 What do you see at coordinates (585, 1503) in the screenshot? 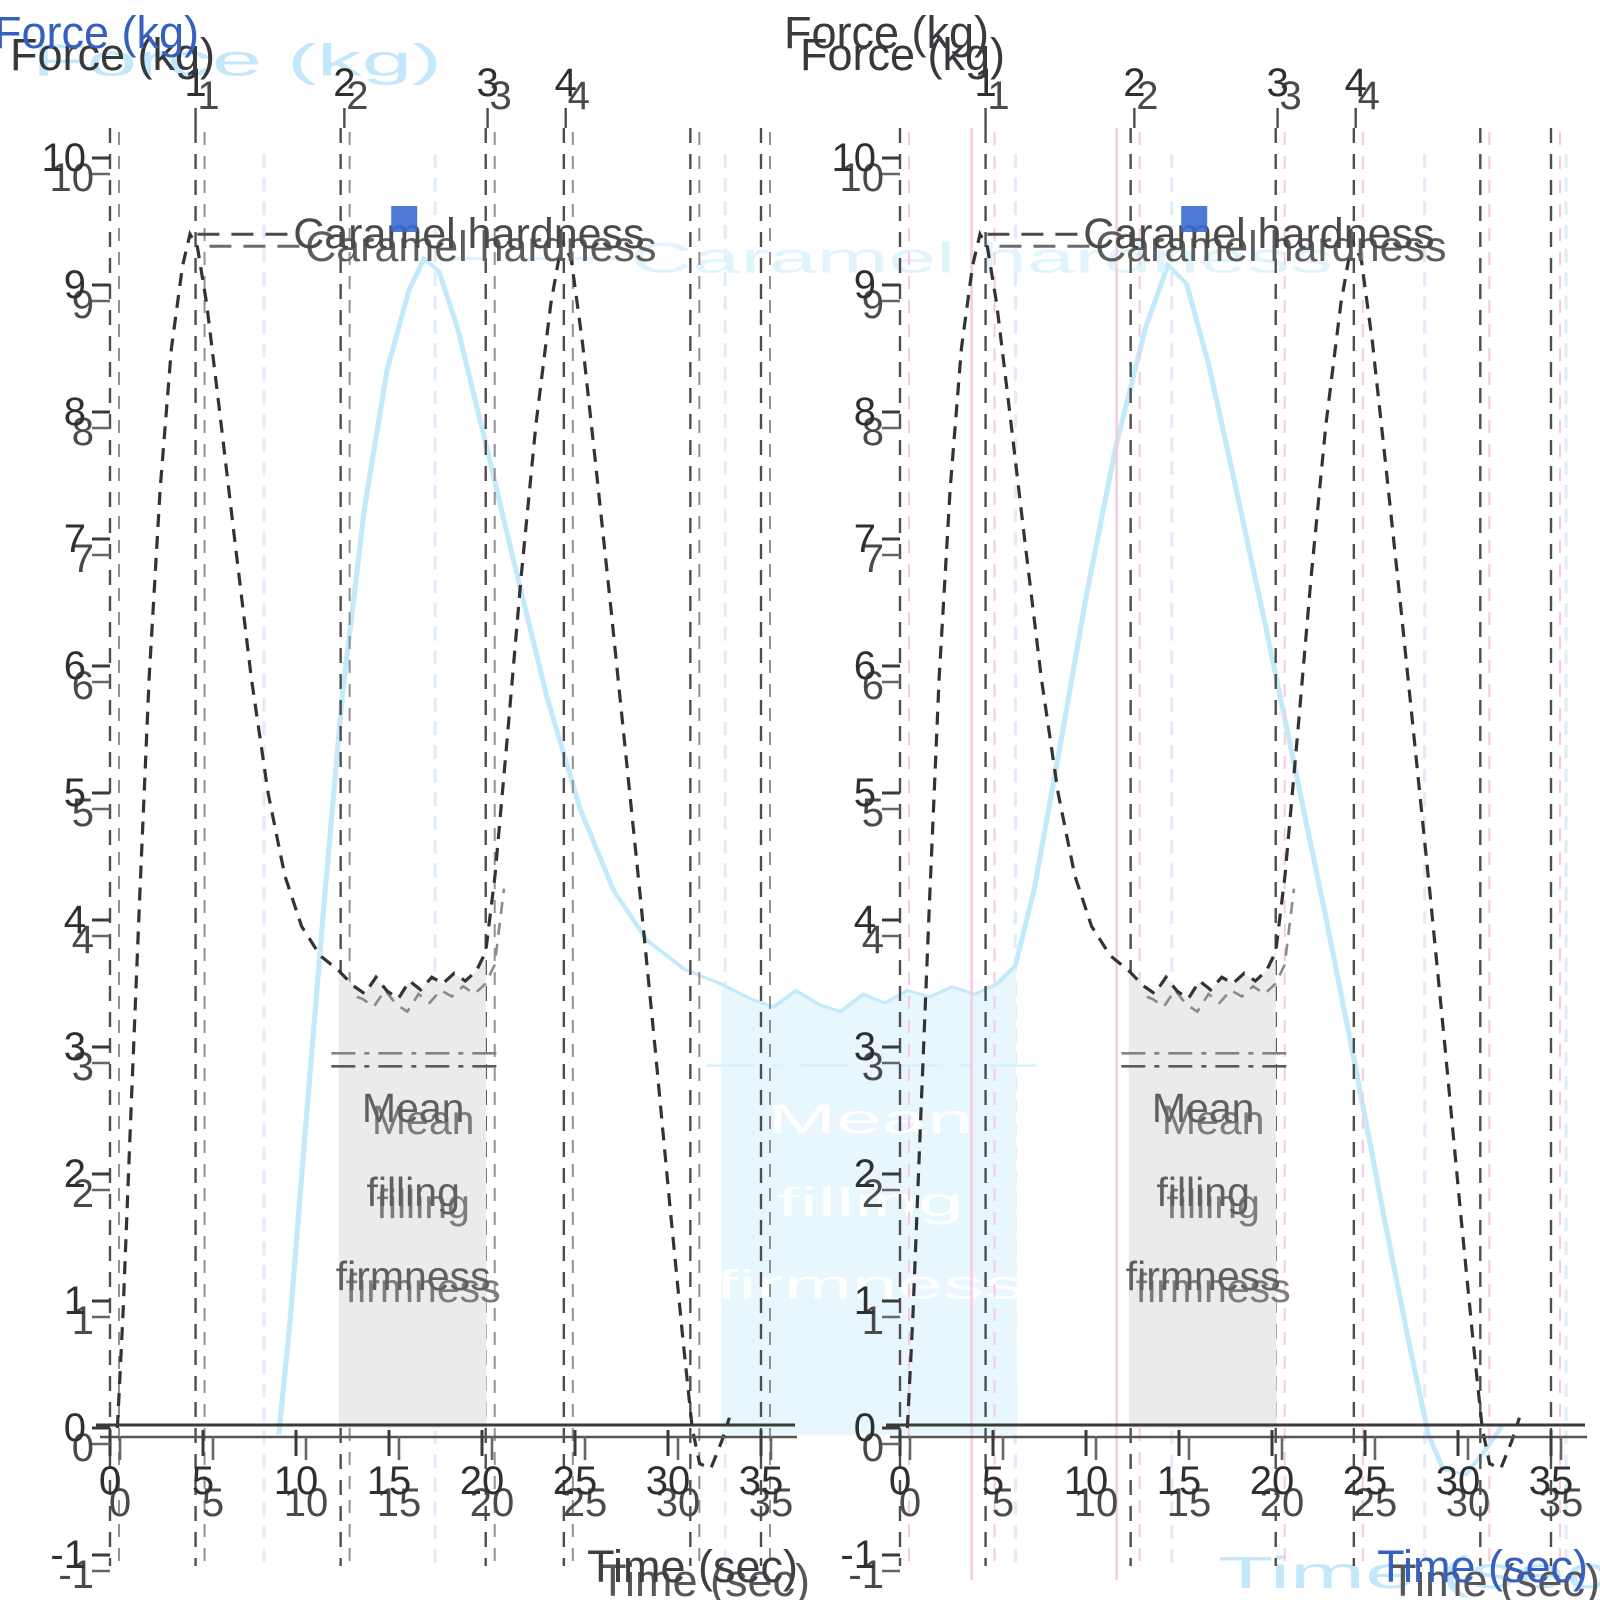
I see `x-tick-label-ghost: 25` at bounding box center [585, 1503].